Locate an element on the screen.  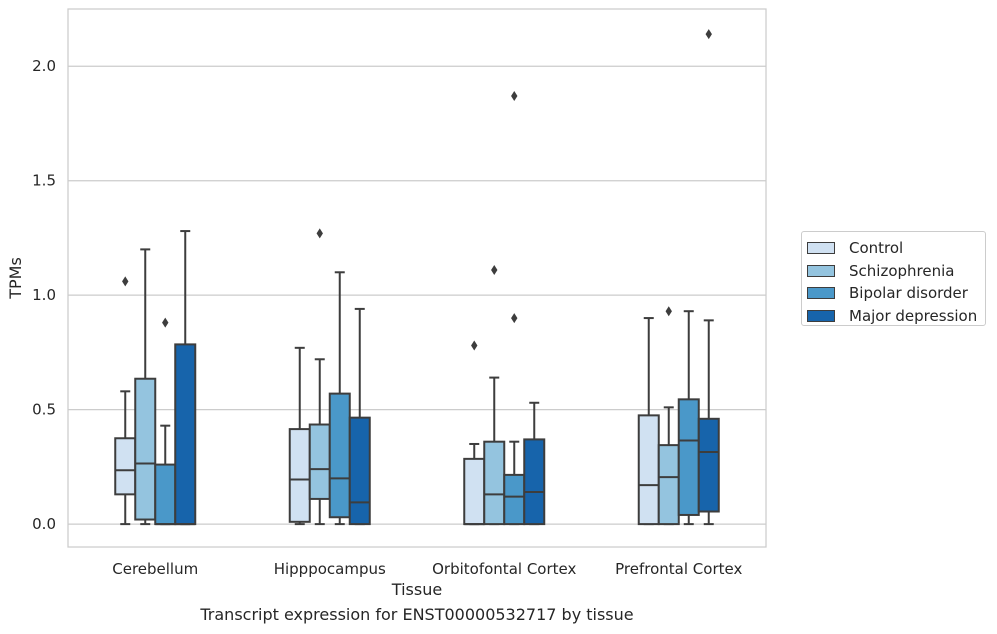
y-tick-label: 1.0 is located at coordinates (44, 295).